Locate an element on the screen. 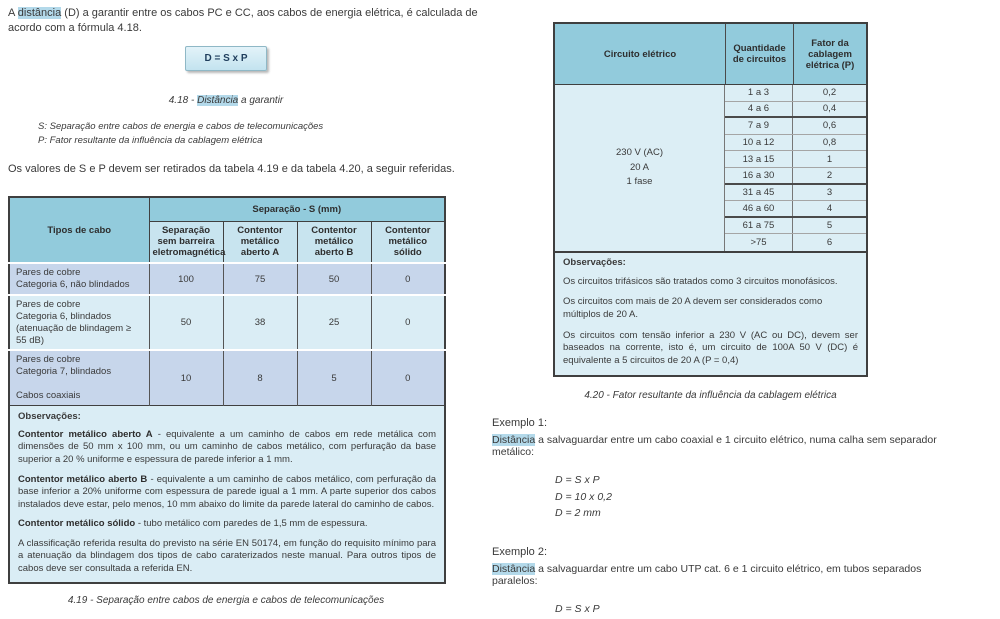 This screenshot has width=1000, height=619. formula-box-wrapper: D = S x P is located at coordinates (226, 58).